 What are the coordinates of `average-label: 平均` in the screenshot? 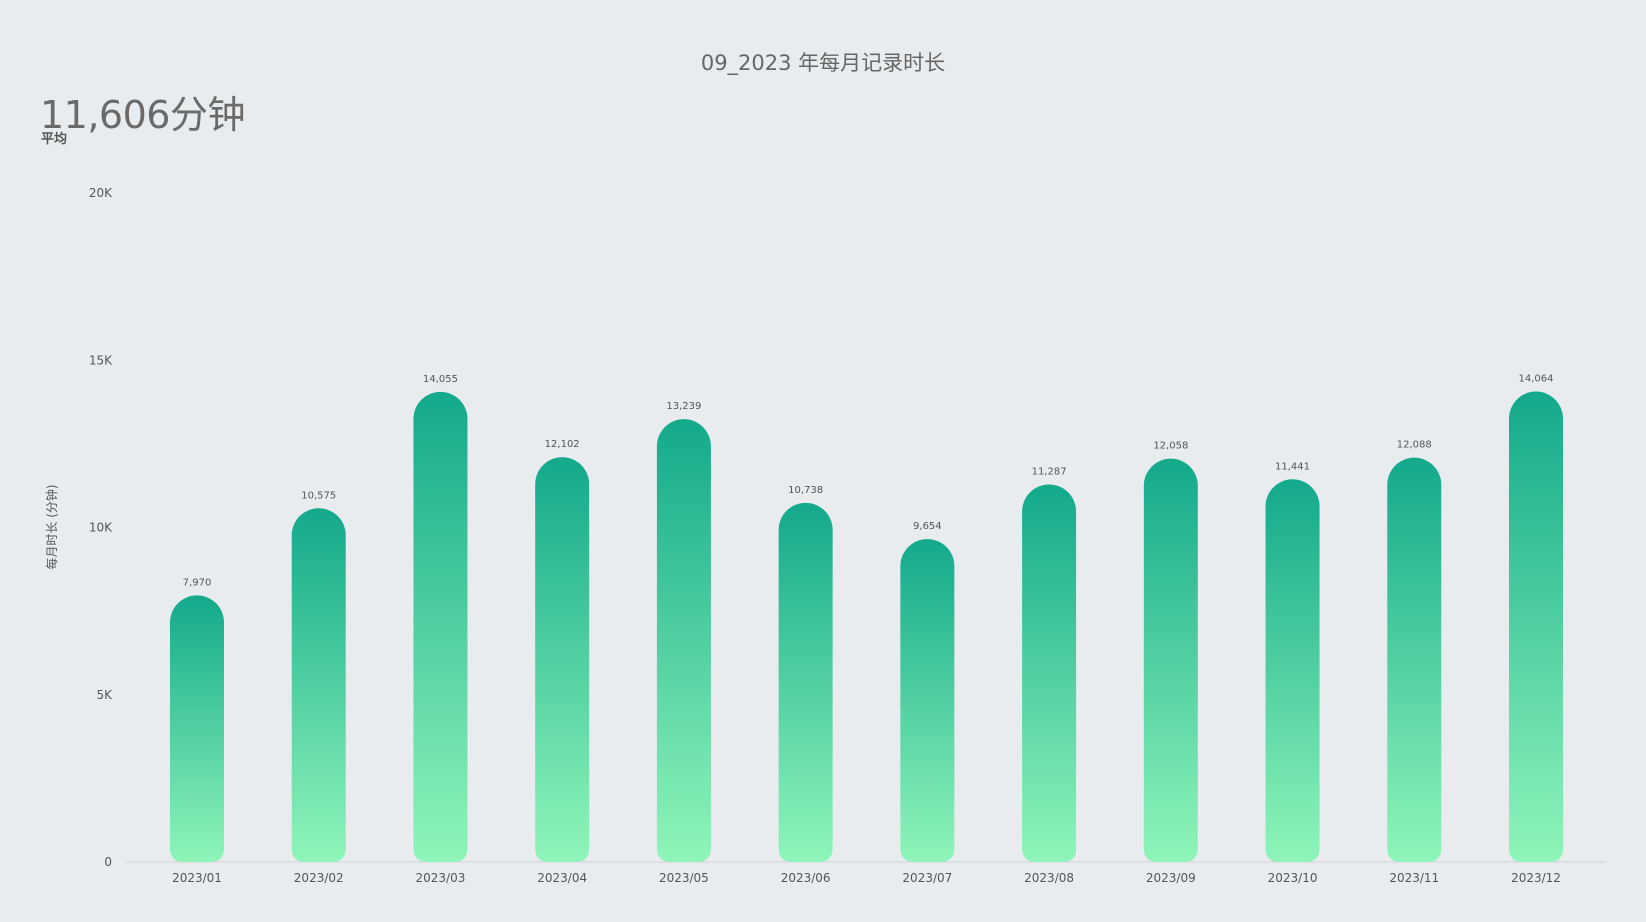 It's located at (54, 139).